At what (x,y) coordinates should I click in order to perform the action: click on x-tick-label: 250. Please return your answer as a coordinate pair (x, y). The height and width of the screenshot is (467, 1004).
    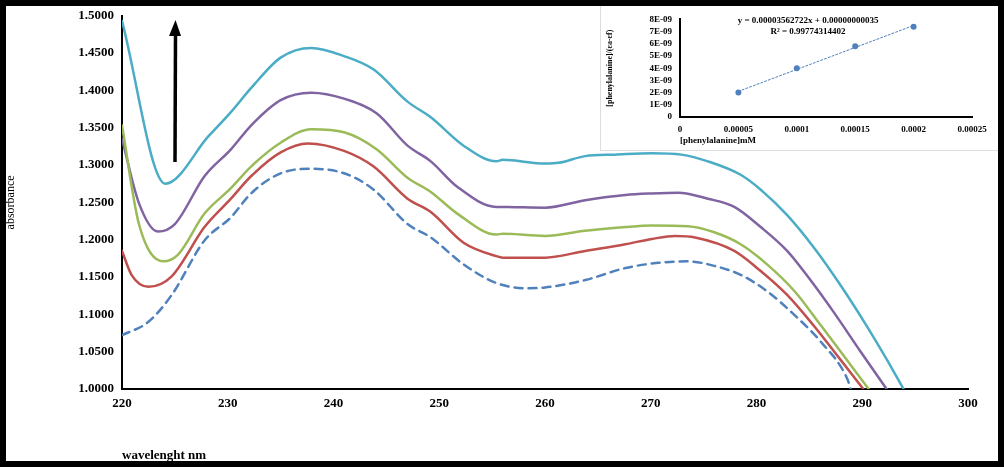
    Looking at the image, I should click on (439, 403).